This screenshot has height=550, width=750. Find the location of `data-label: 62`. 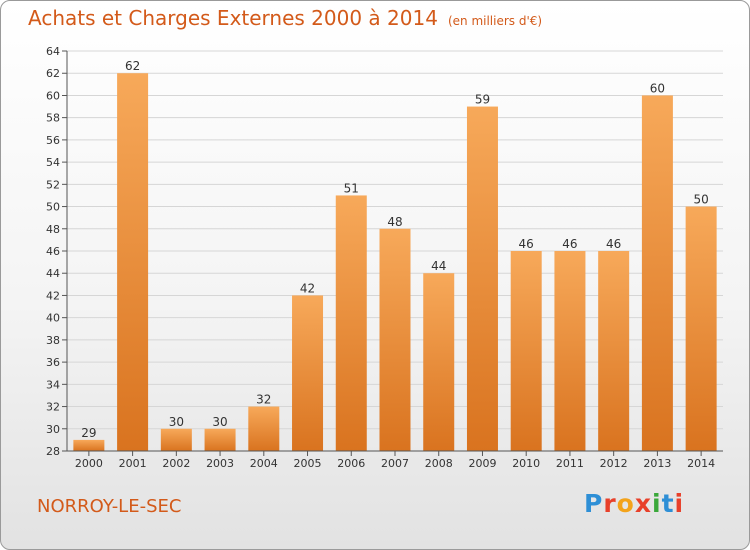

data-label: 62 is located at coordinates (132, 66).